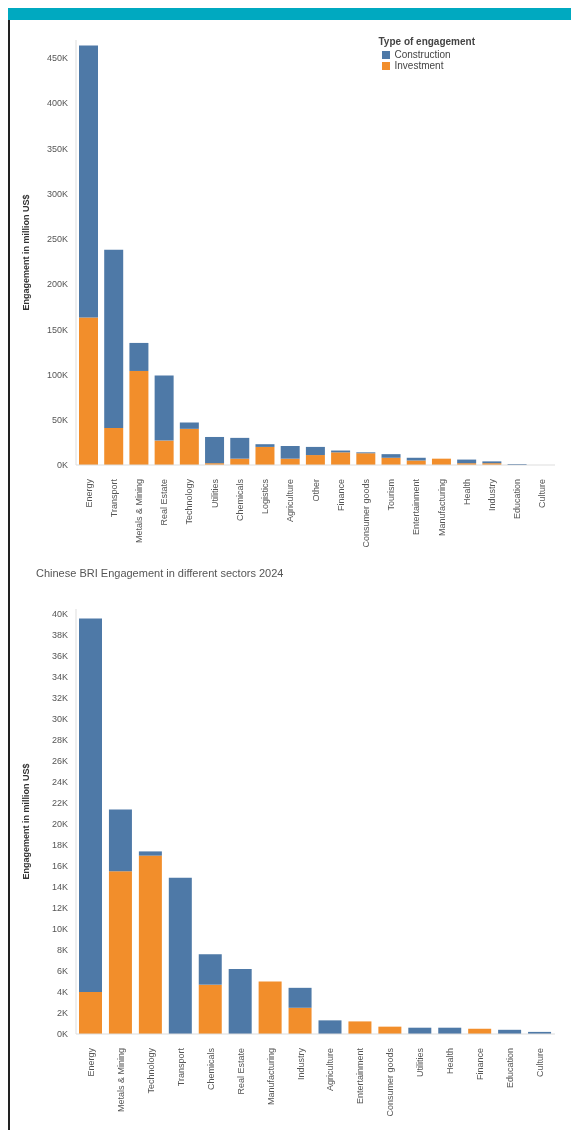 This screenshot has height=1130, width=579. What do you see at coordinates (391, 495) in the screenshot?
I see `x-tick-label: Tourism` at bounding box center [391, 495].